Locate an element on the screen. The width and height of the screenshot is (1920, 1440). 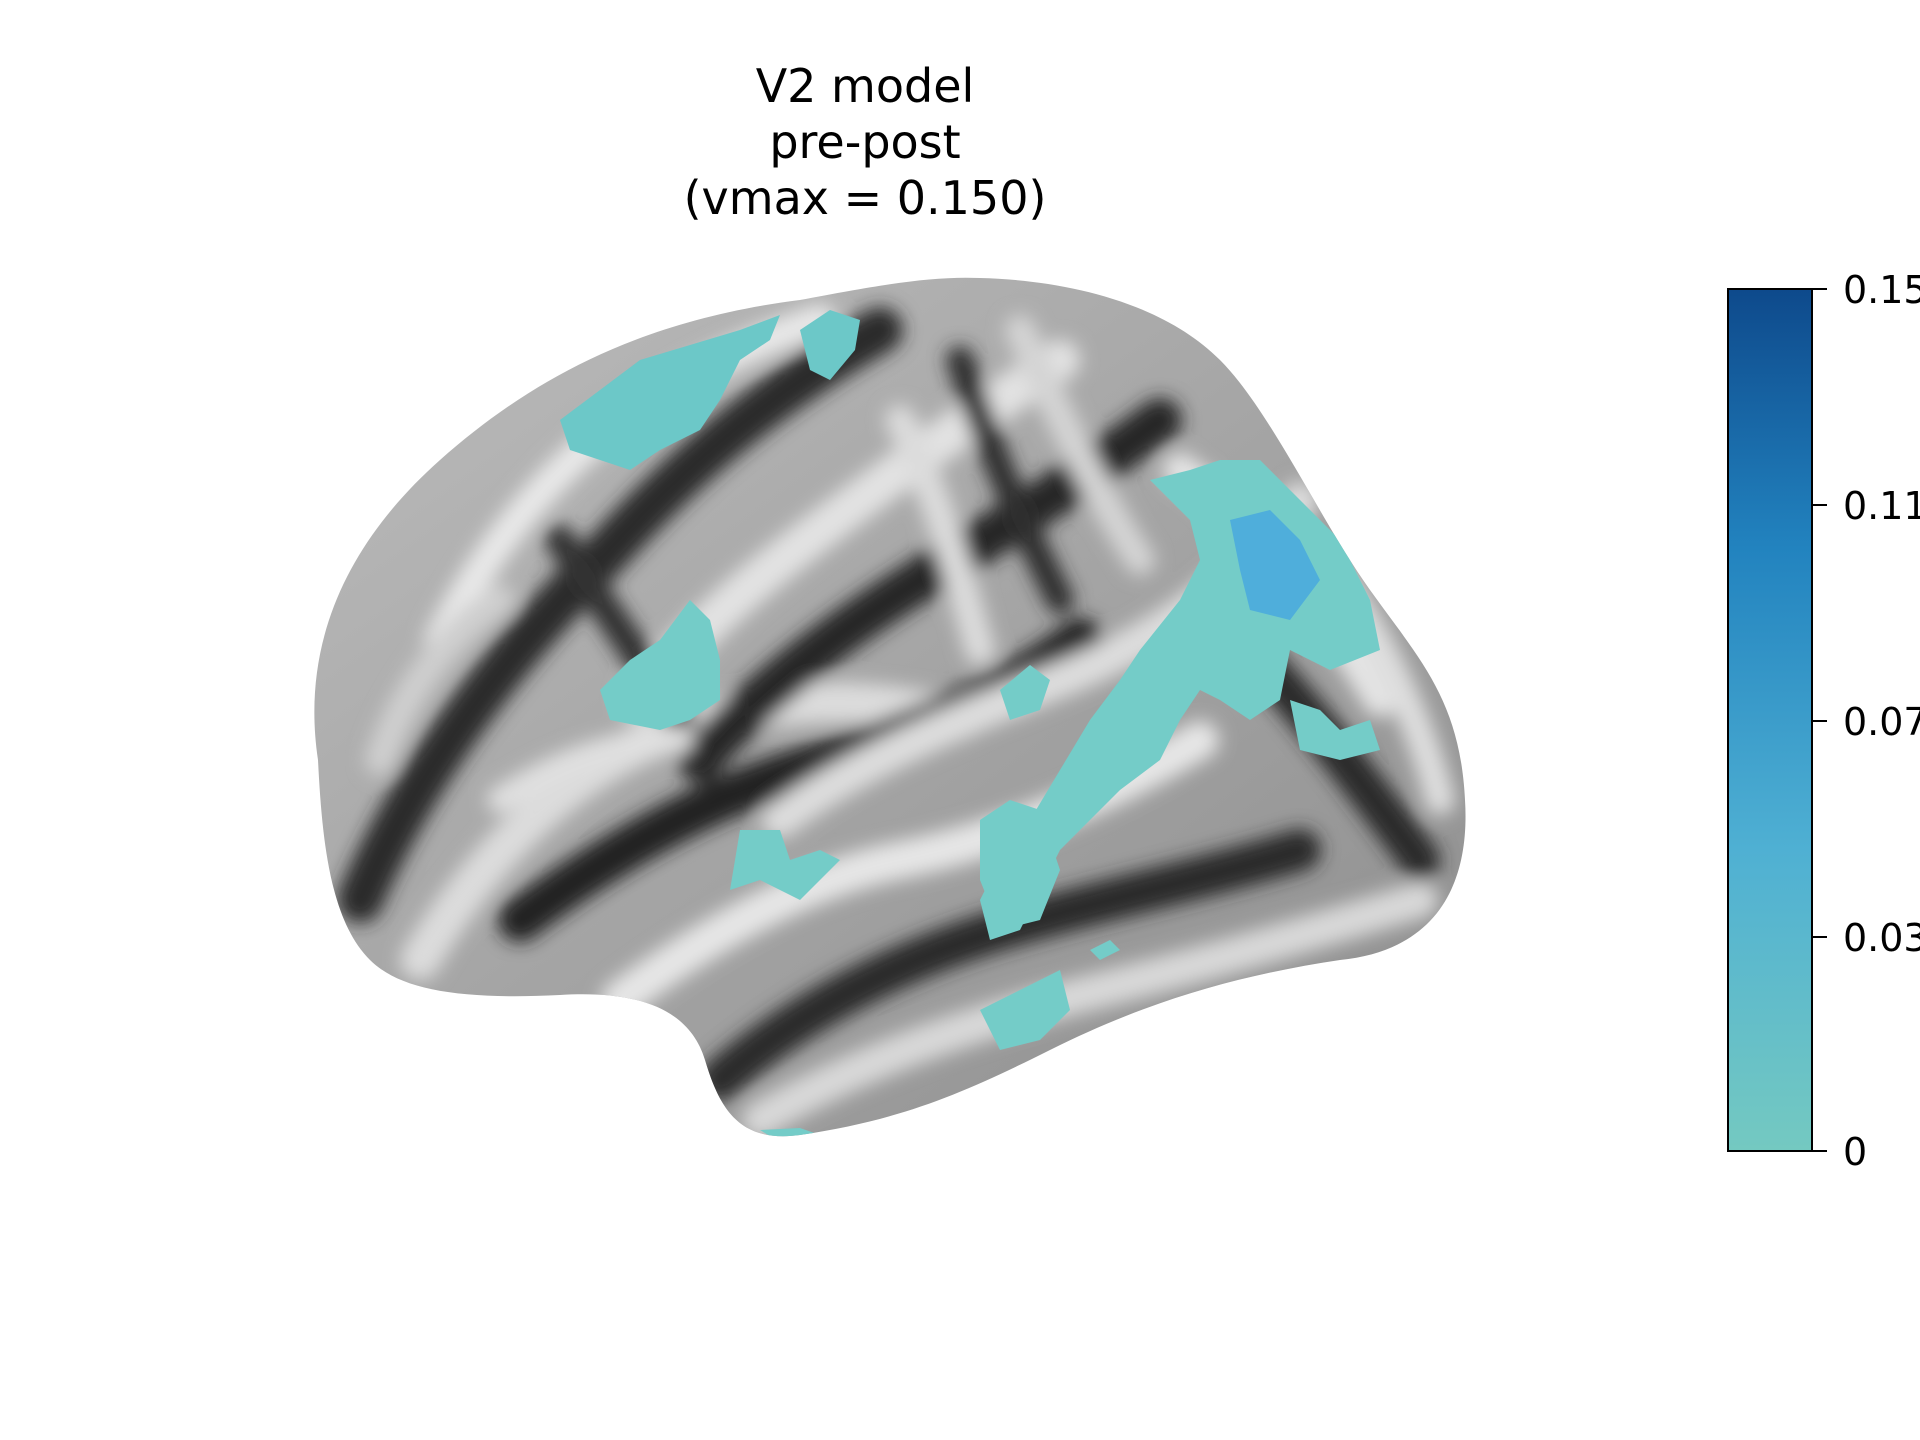
colorbar-tick-label: 0.03 is located at coordinates (1881, 938).